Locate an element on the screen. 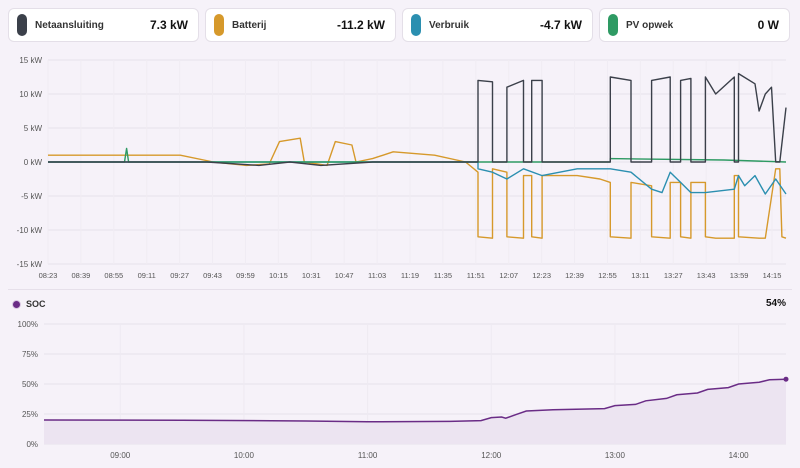 This screenshot has height=468, width=800. x-tick-label: 12:07 is located at coordinates (508, 275).